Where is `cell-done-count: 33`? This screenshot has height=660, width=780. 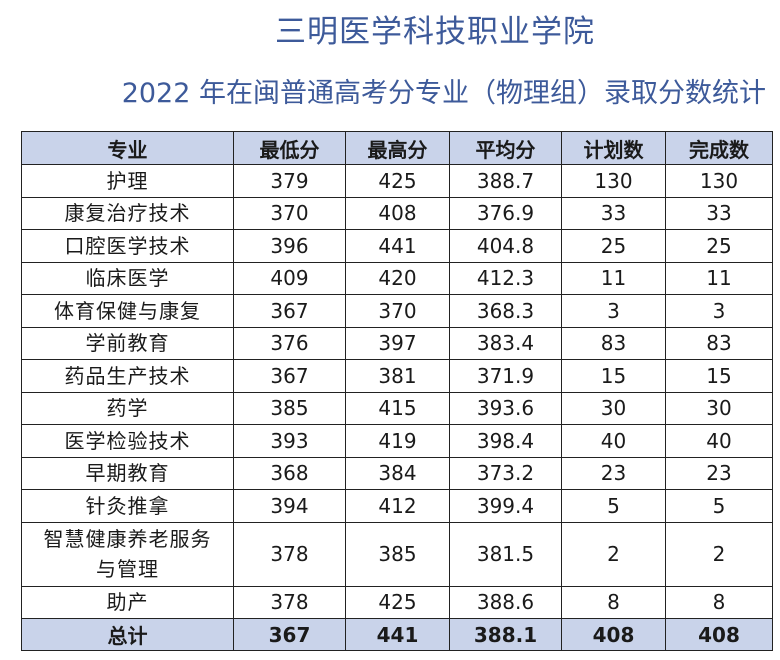 cell-done-count: 33 is located at coordinates (719, 213).